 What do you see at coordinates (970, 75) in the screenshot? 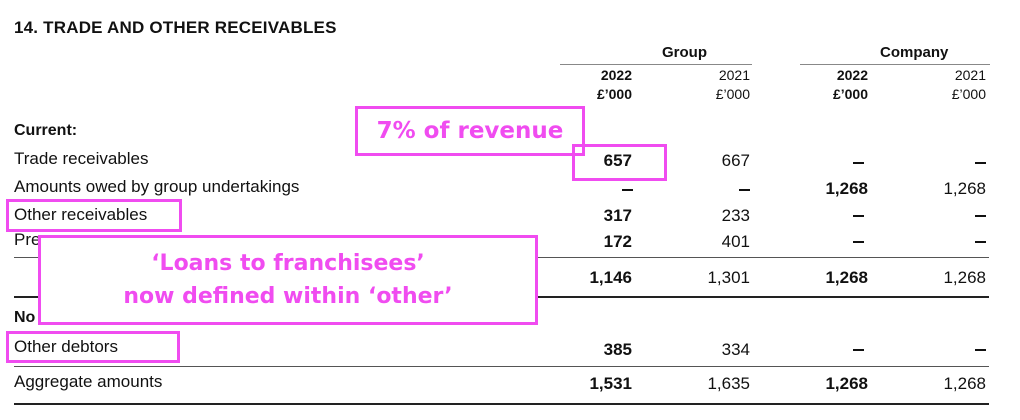
I see `company-year-2021: 2021` at bounding box center [970, 75].